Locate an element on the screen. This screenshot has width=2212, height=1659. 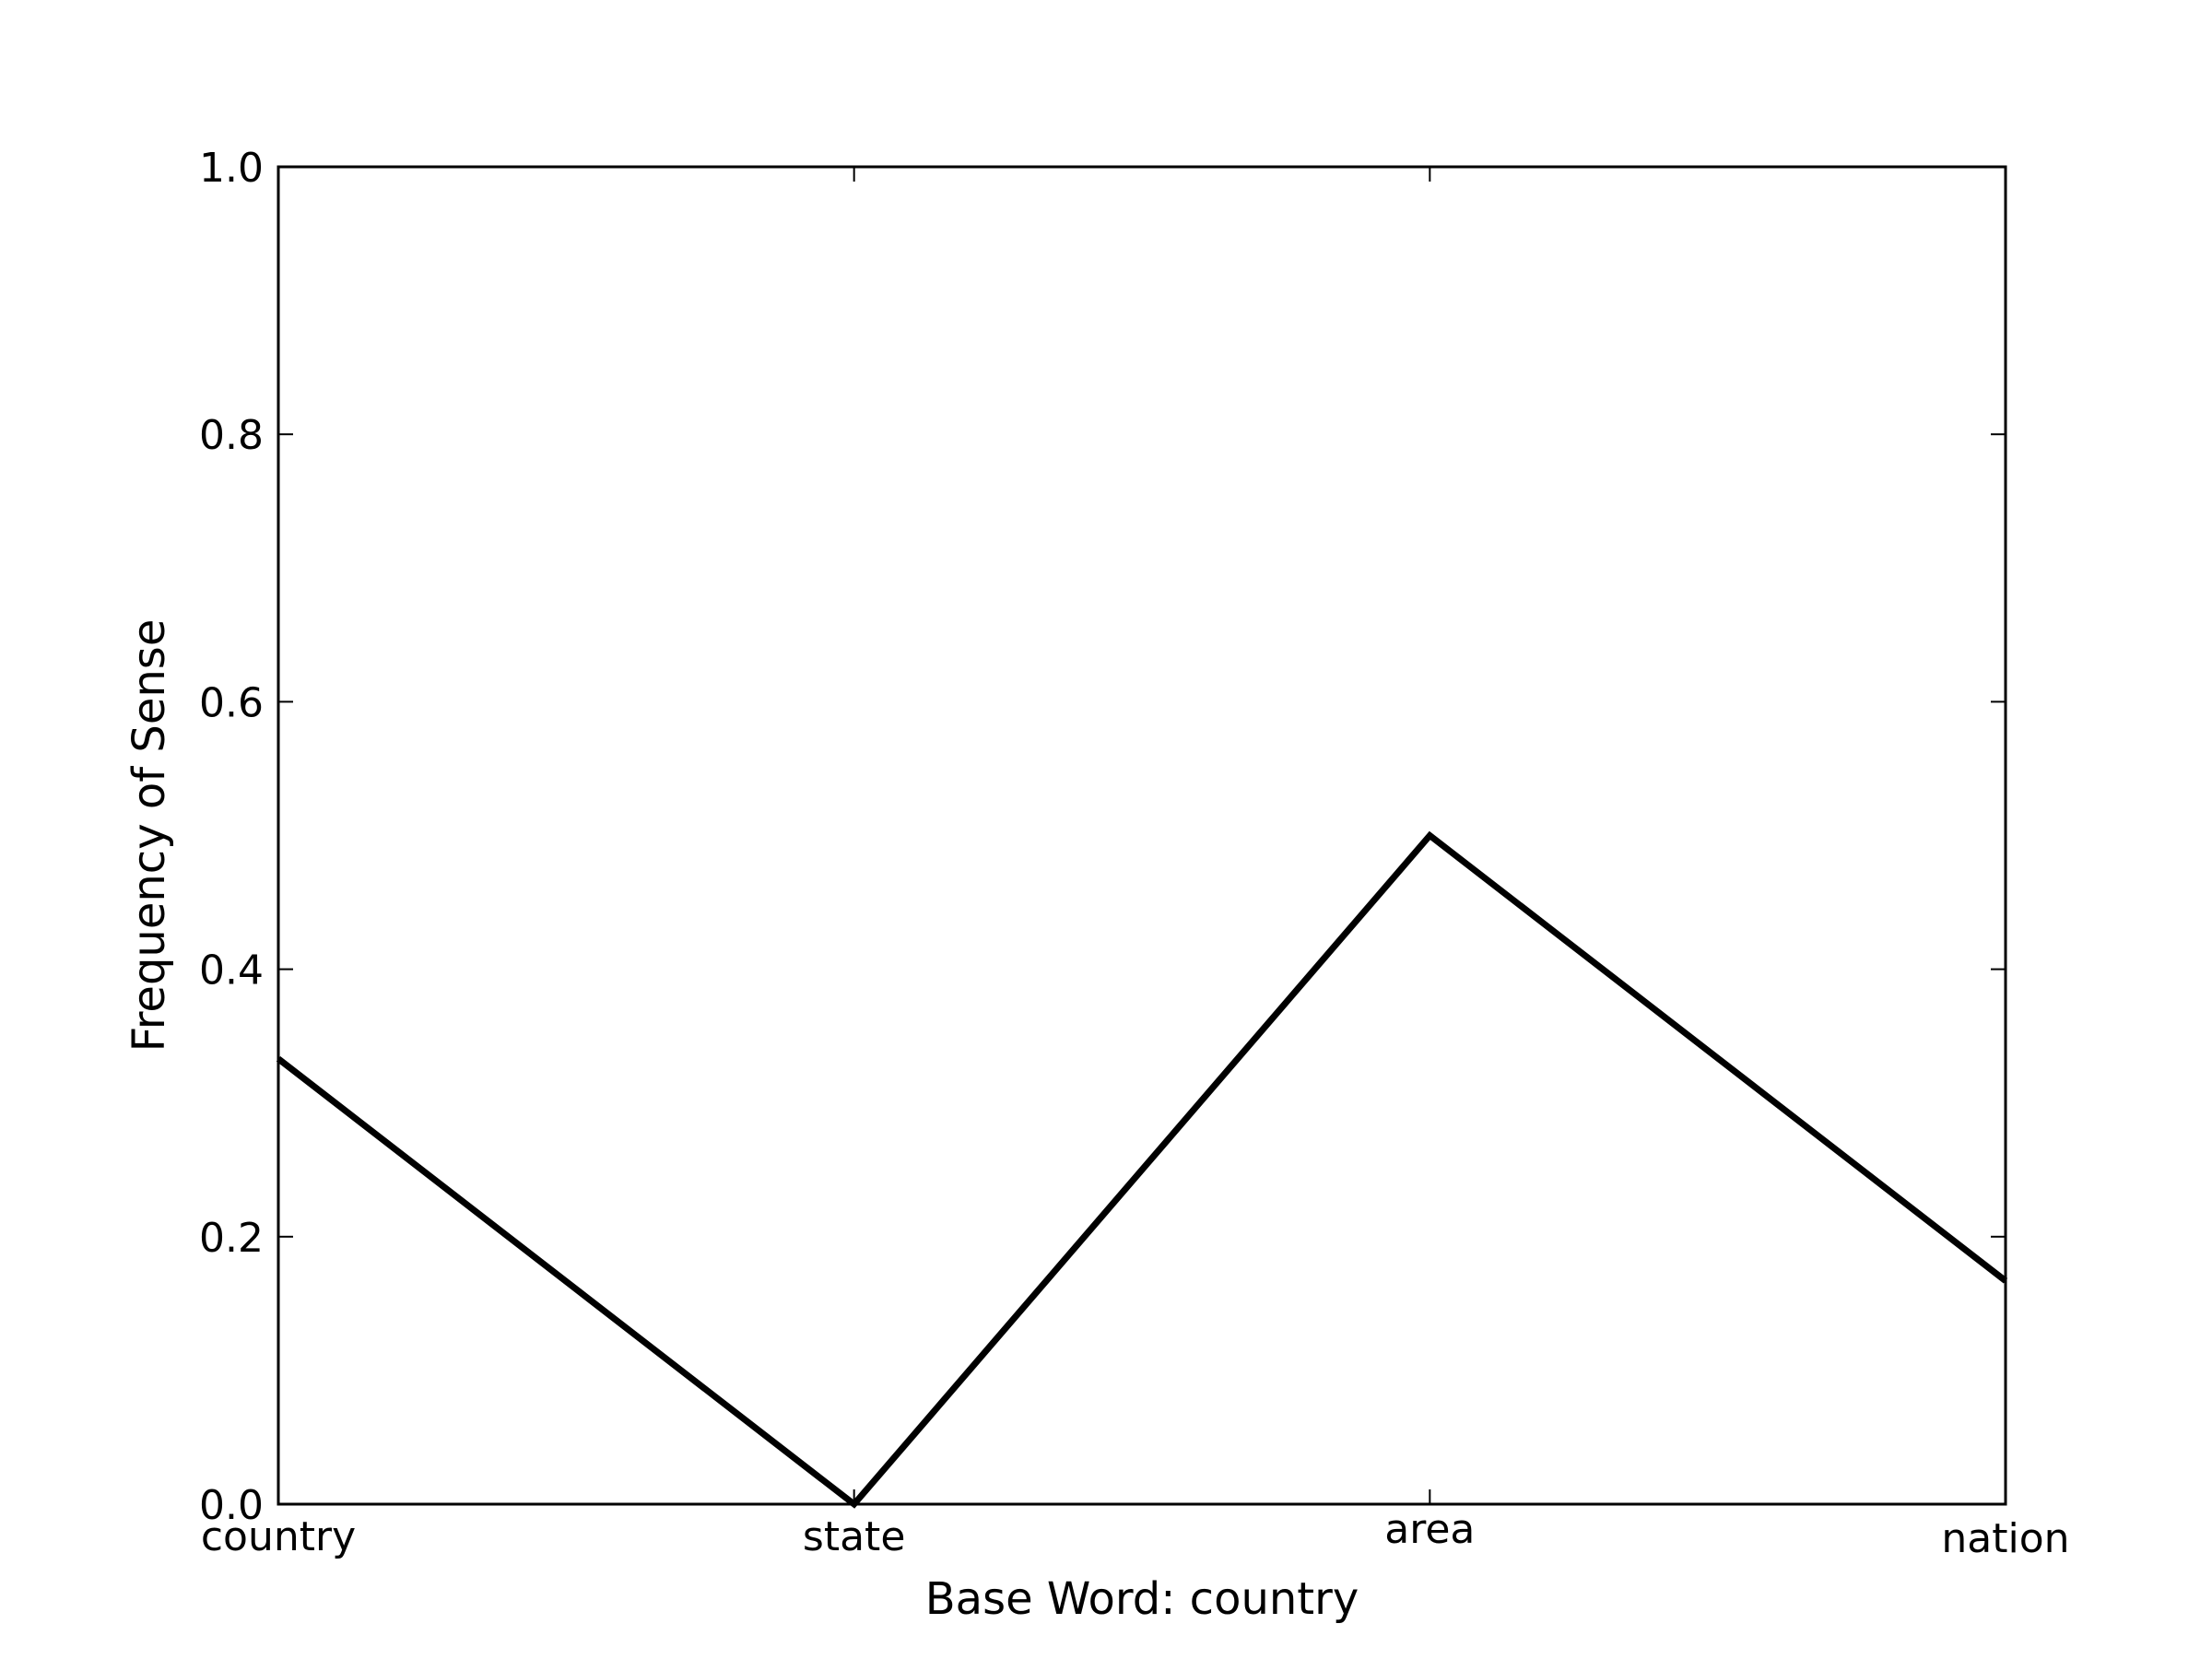
y-tick-label: 0.0 is located at coordinates (231, 1505).